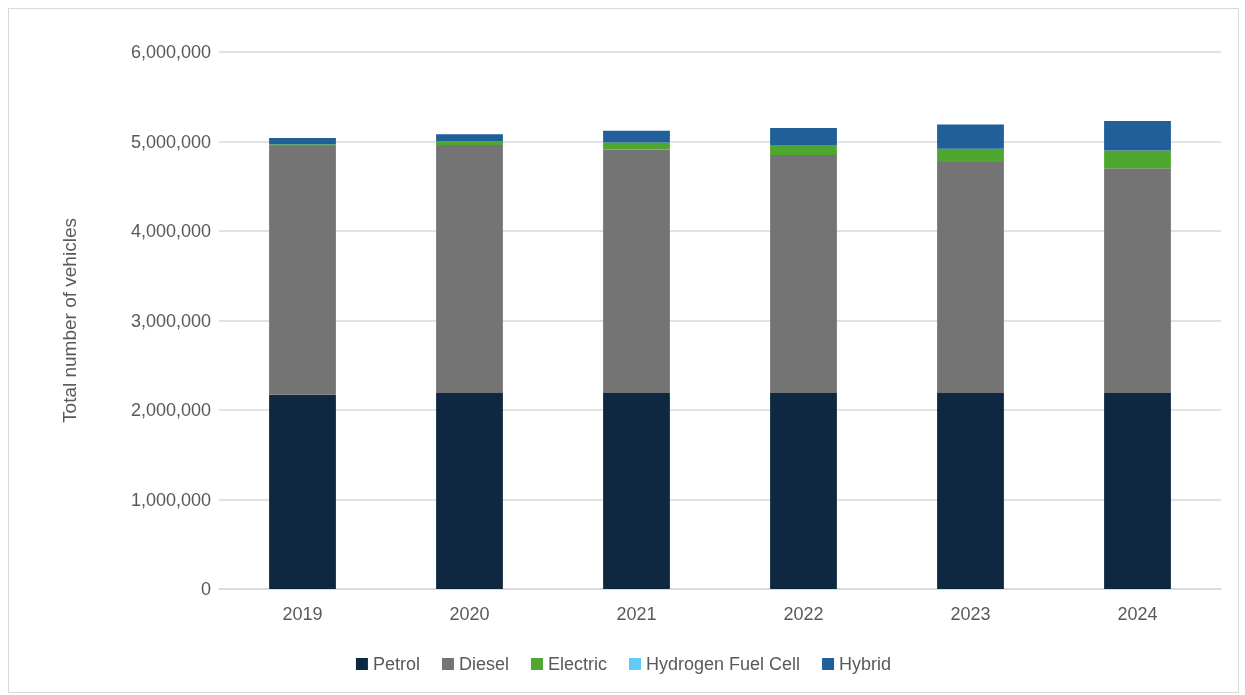 Image resolution: width=1245 pixels, height=695 pixels. I want to click on x-tick-label: 2023, so click(970, 614).